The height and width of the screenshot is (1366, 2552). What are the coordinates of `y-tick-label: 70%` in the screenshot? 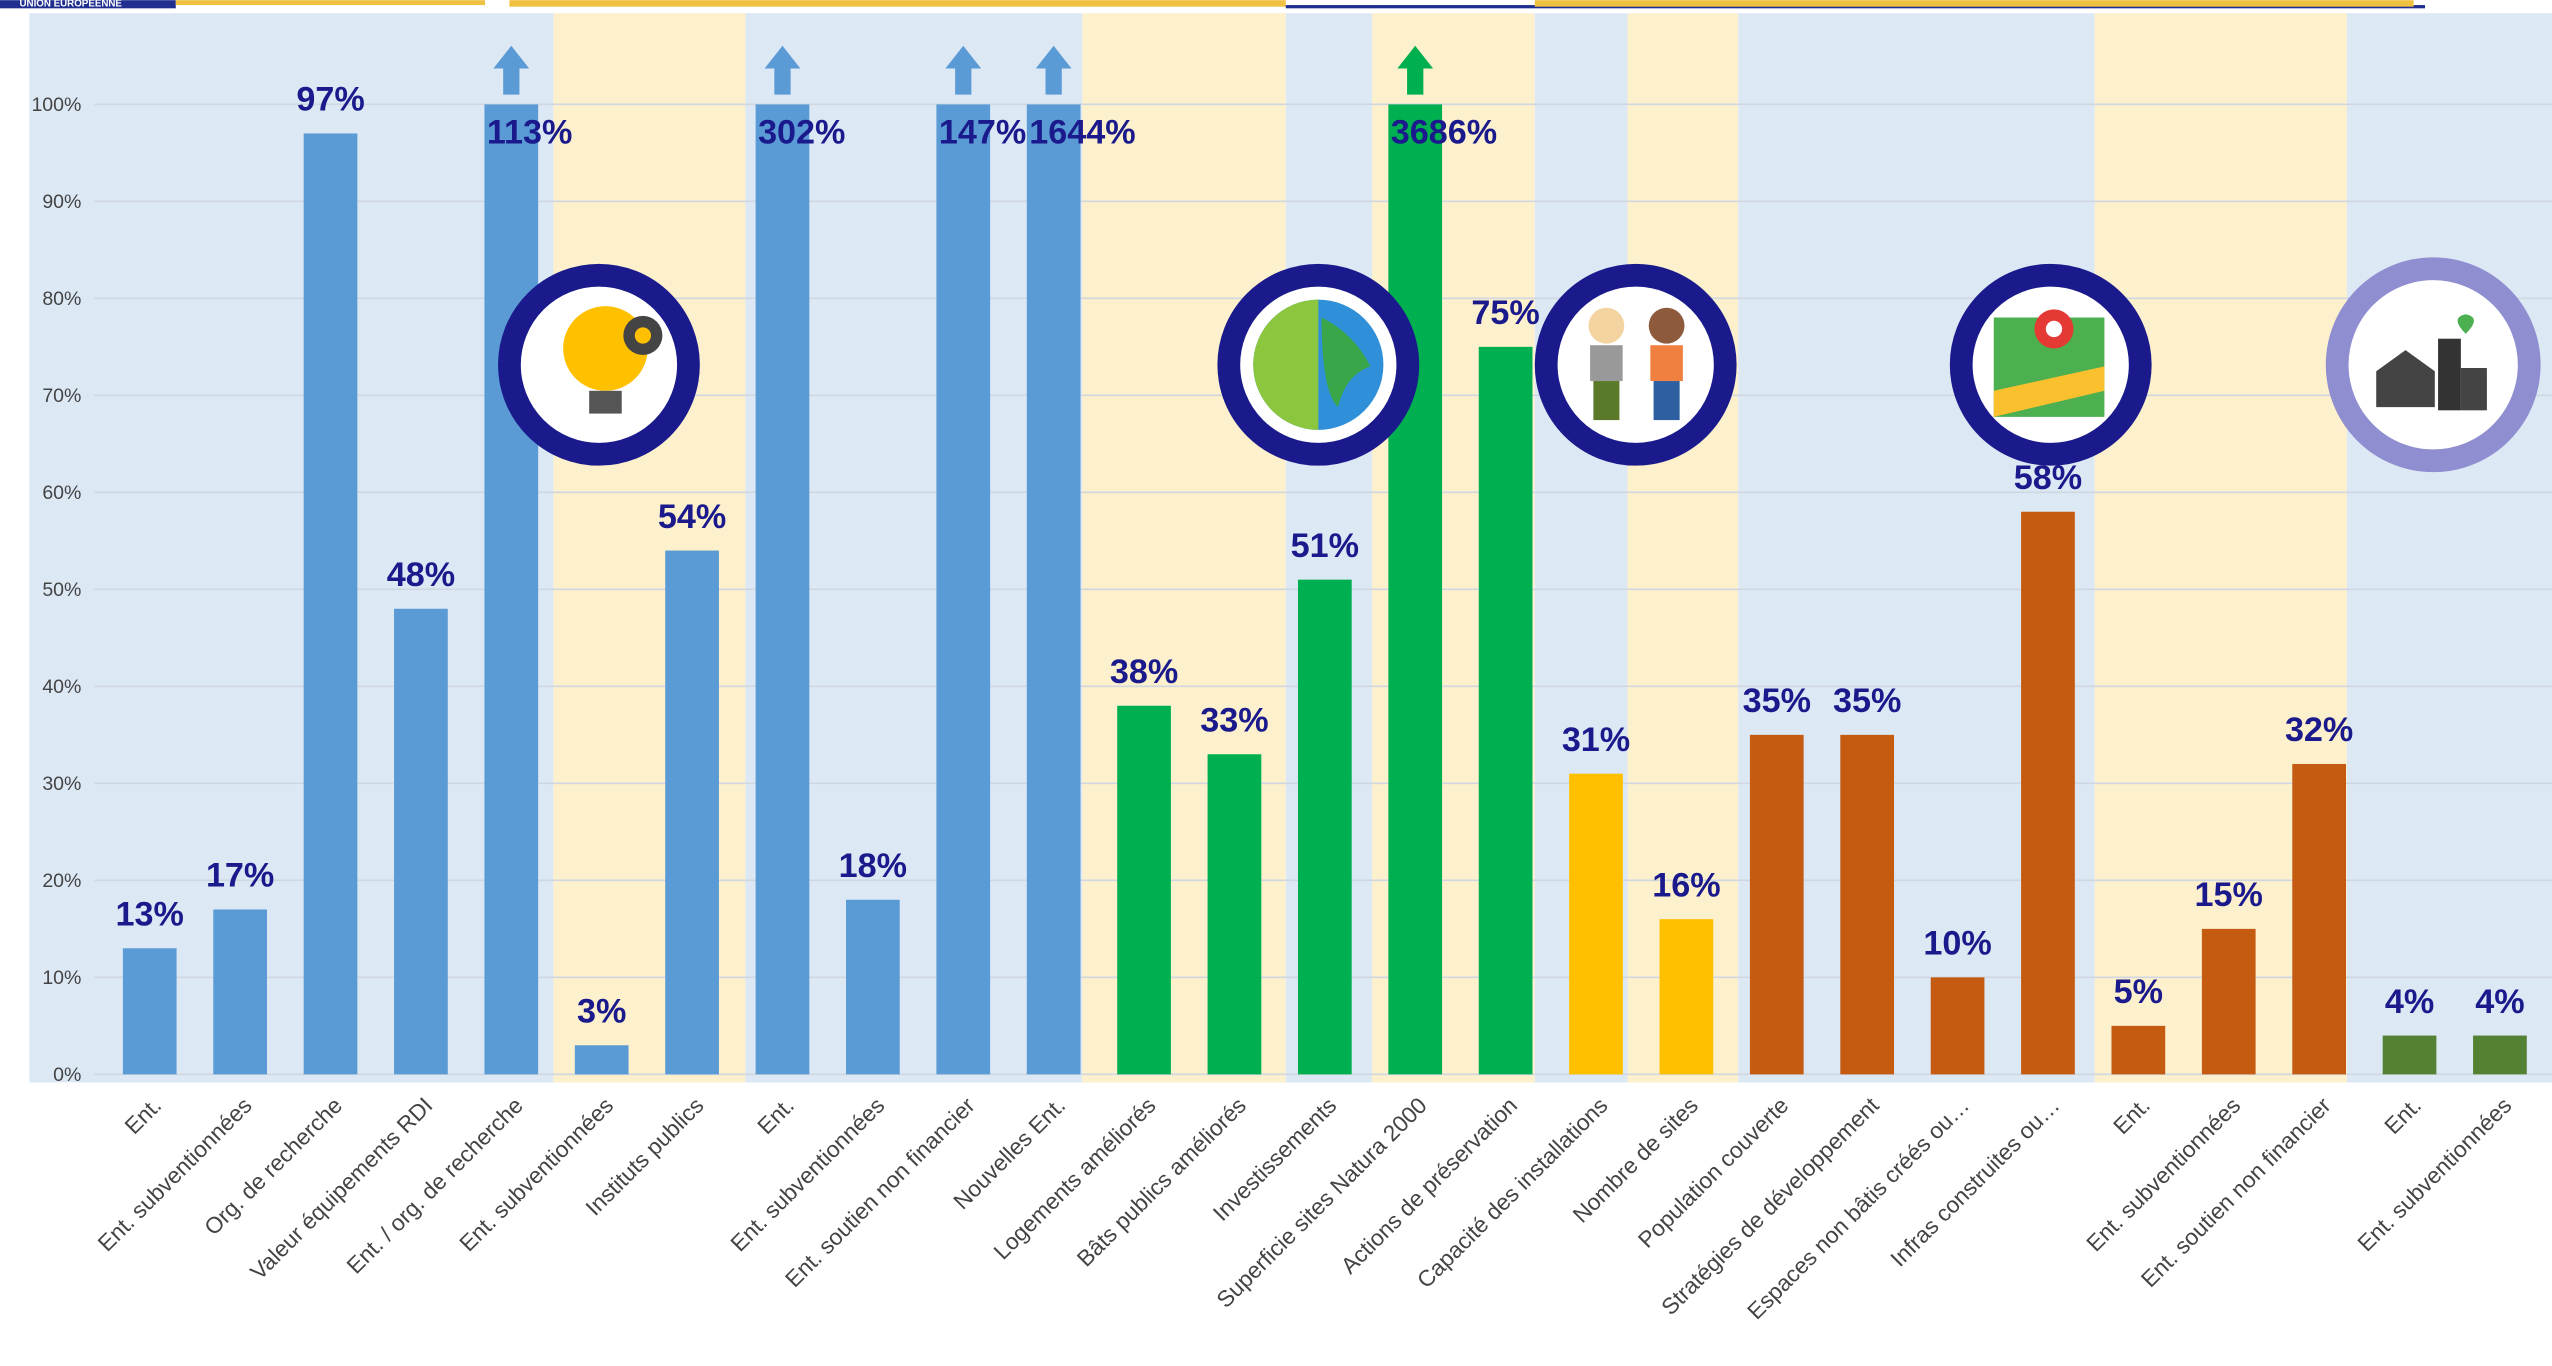 It's located at (61, 396).